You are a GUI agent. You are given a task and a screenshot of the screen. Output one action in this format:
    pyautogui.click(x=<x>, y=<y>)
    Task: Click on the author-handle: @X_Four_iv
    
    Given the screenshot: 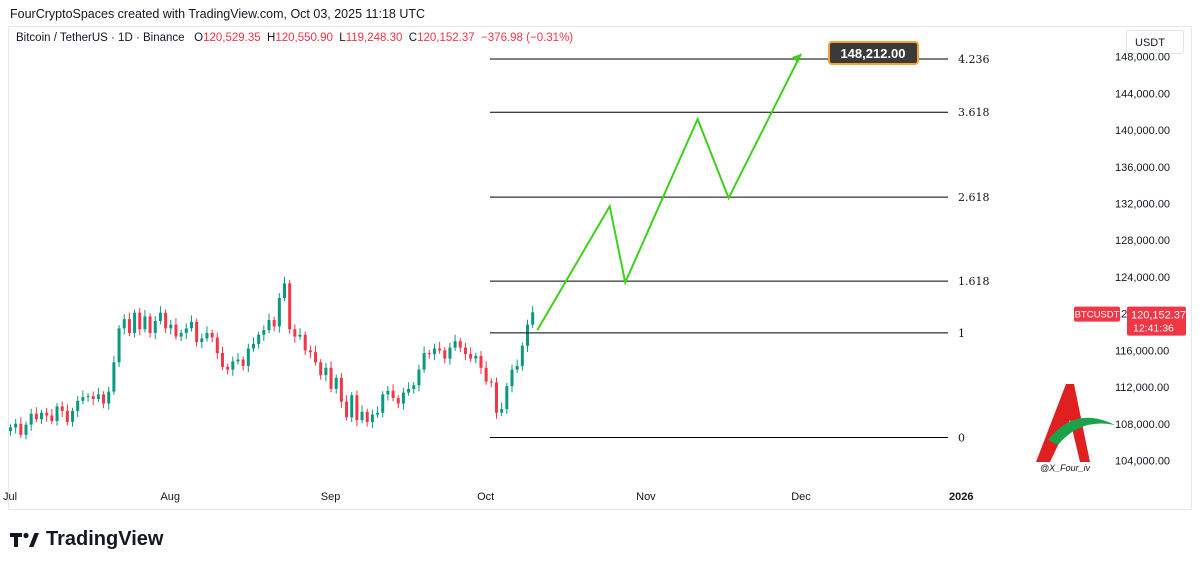 What is the action you would take?
    pyautogui.click(x=1065, y=468)
    